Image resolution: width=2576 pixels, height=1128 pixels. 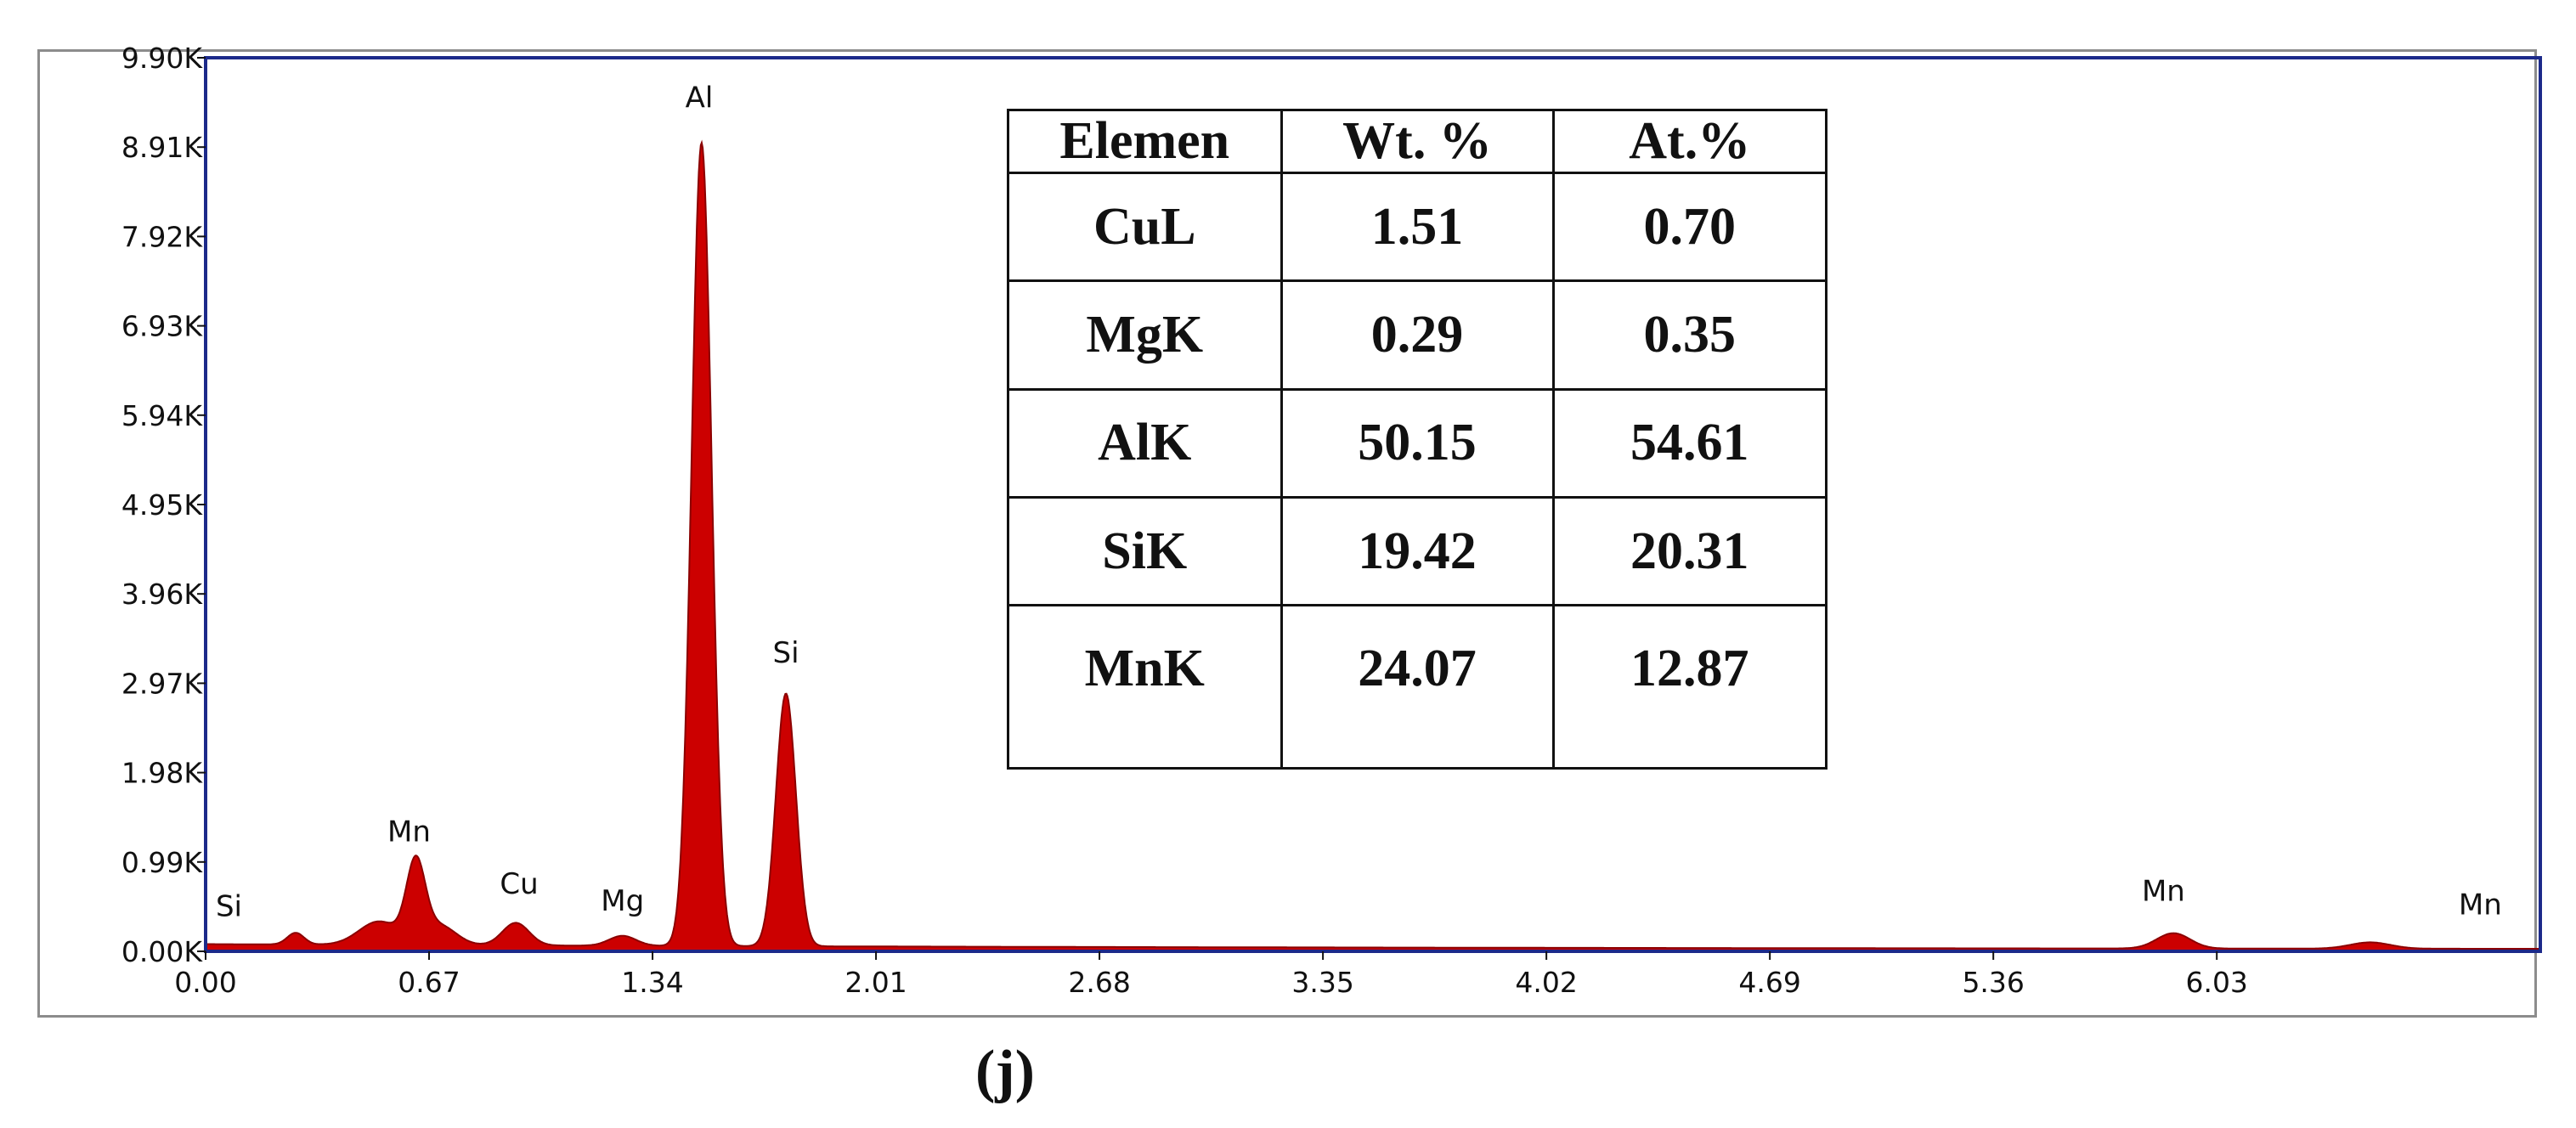 I want to click on cell-wt: 50.15, so click(x=1417, y=443).